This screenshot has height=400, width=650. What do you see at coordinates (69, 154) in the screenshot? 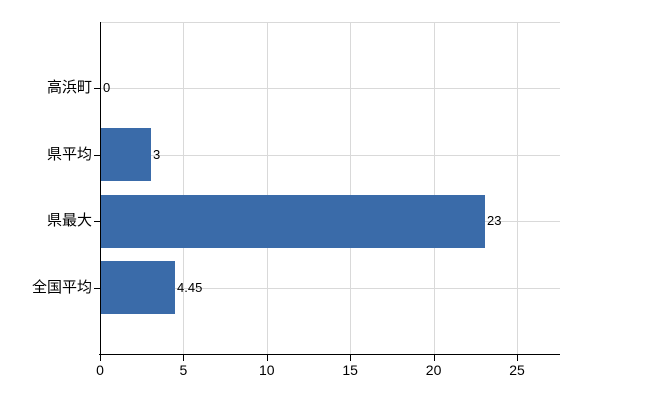
I see `category-label: 県平均` at bounding box center [69, 154].